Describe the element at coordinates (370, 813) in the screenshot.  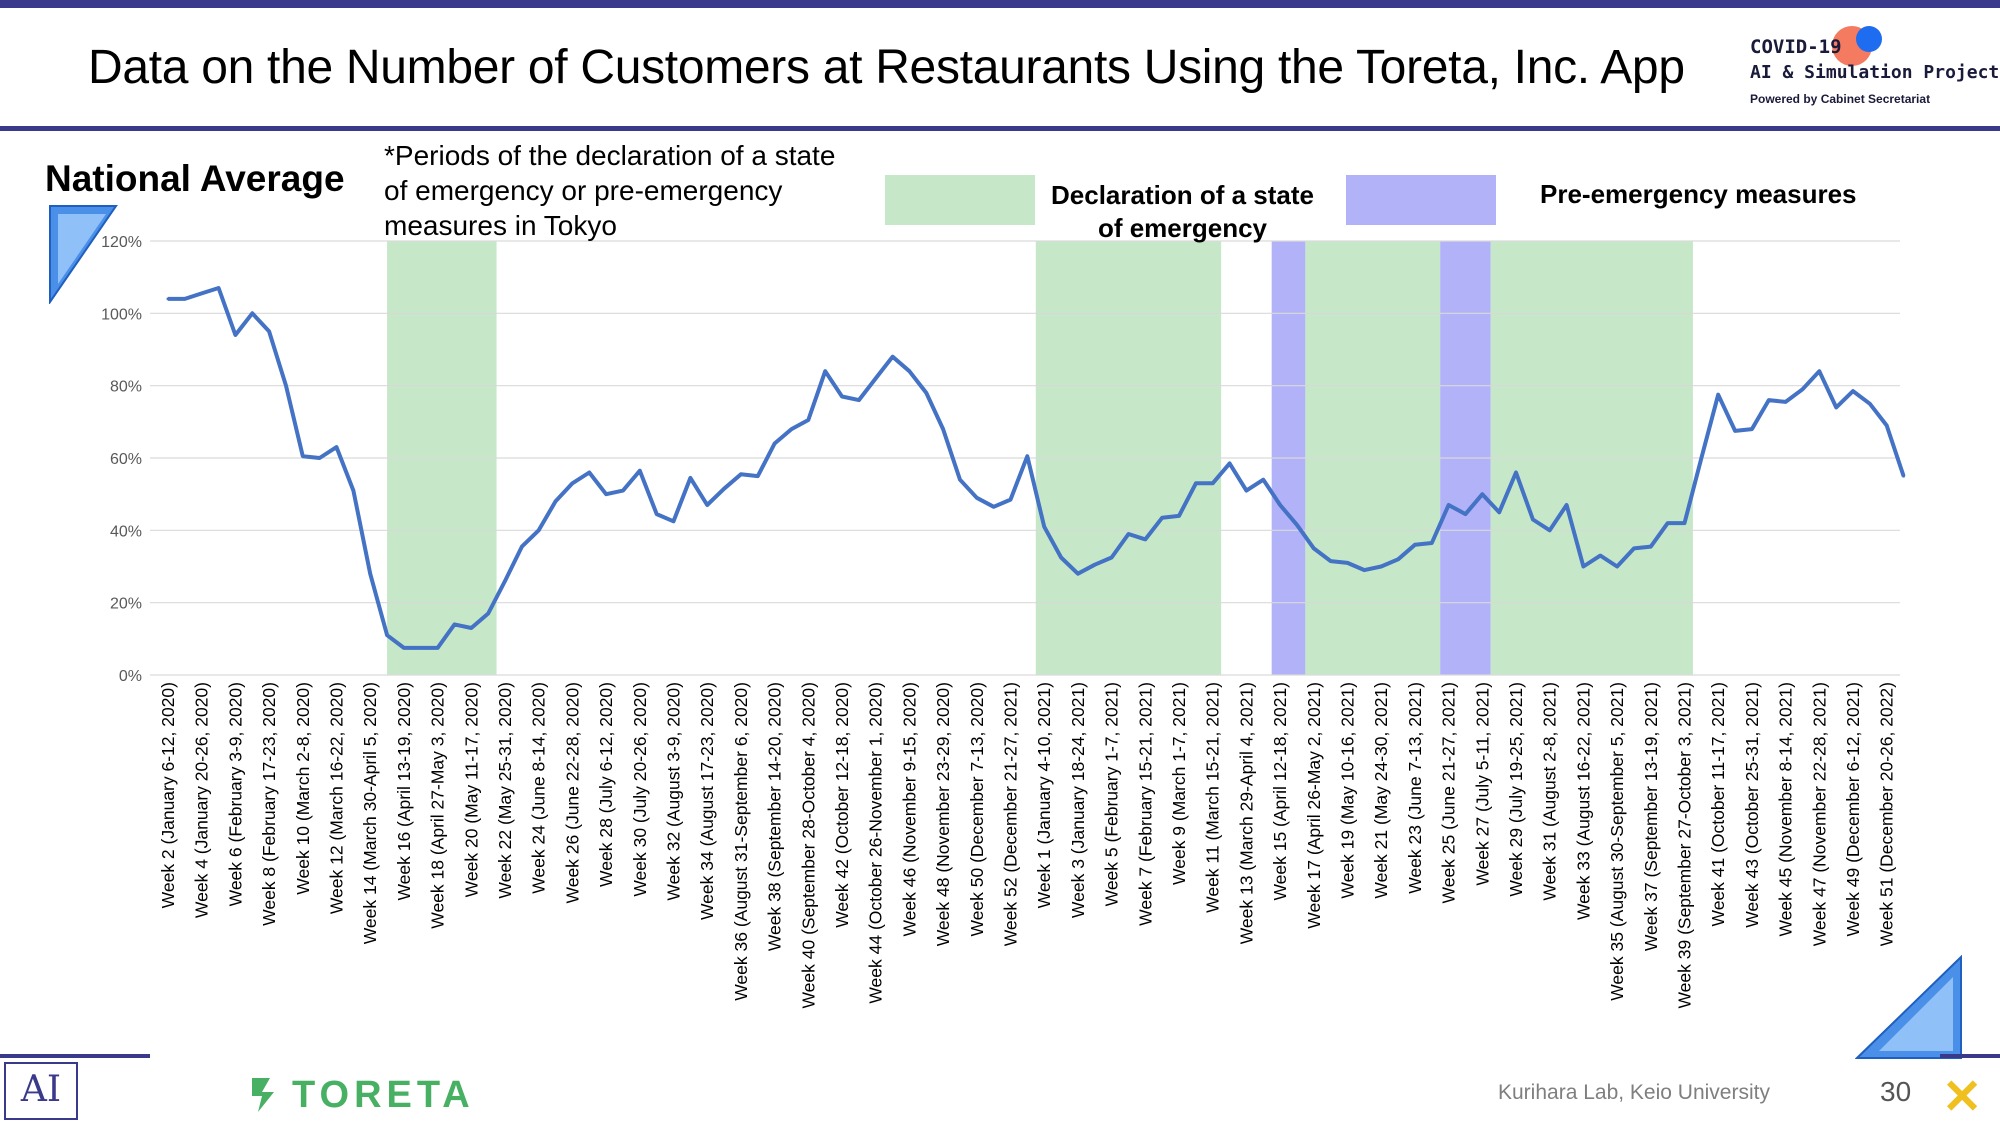
I see `x-tick-label: Week 14 (March 30-April 5, 2020)` at that location.